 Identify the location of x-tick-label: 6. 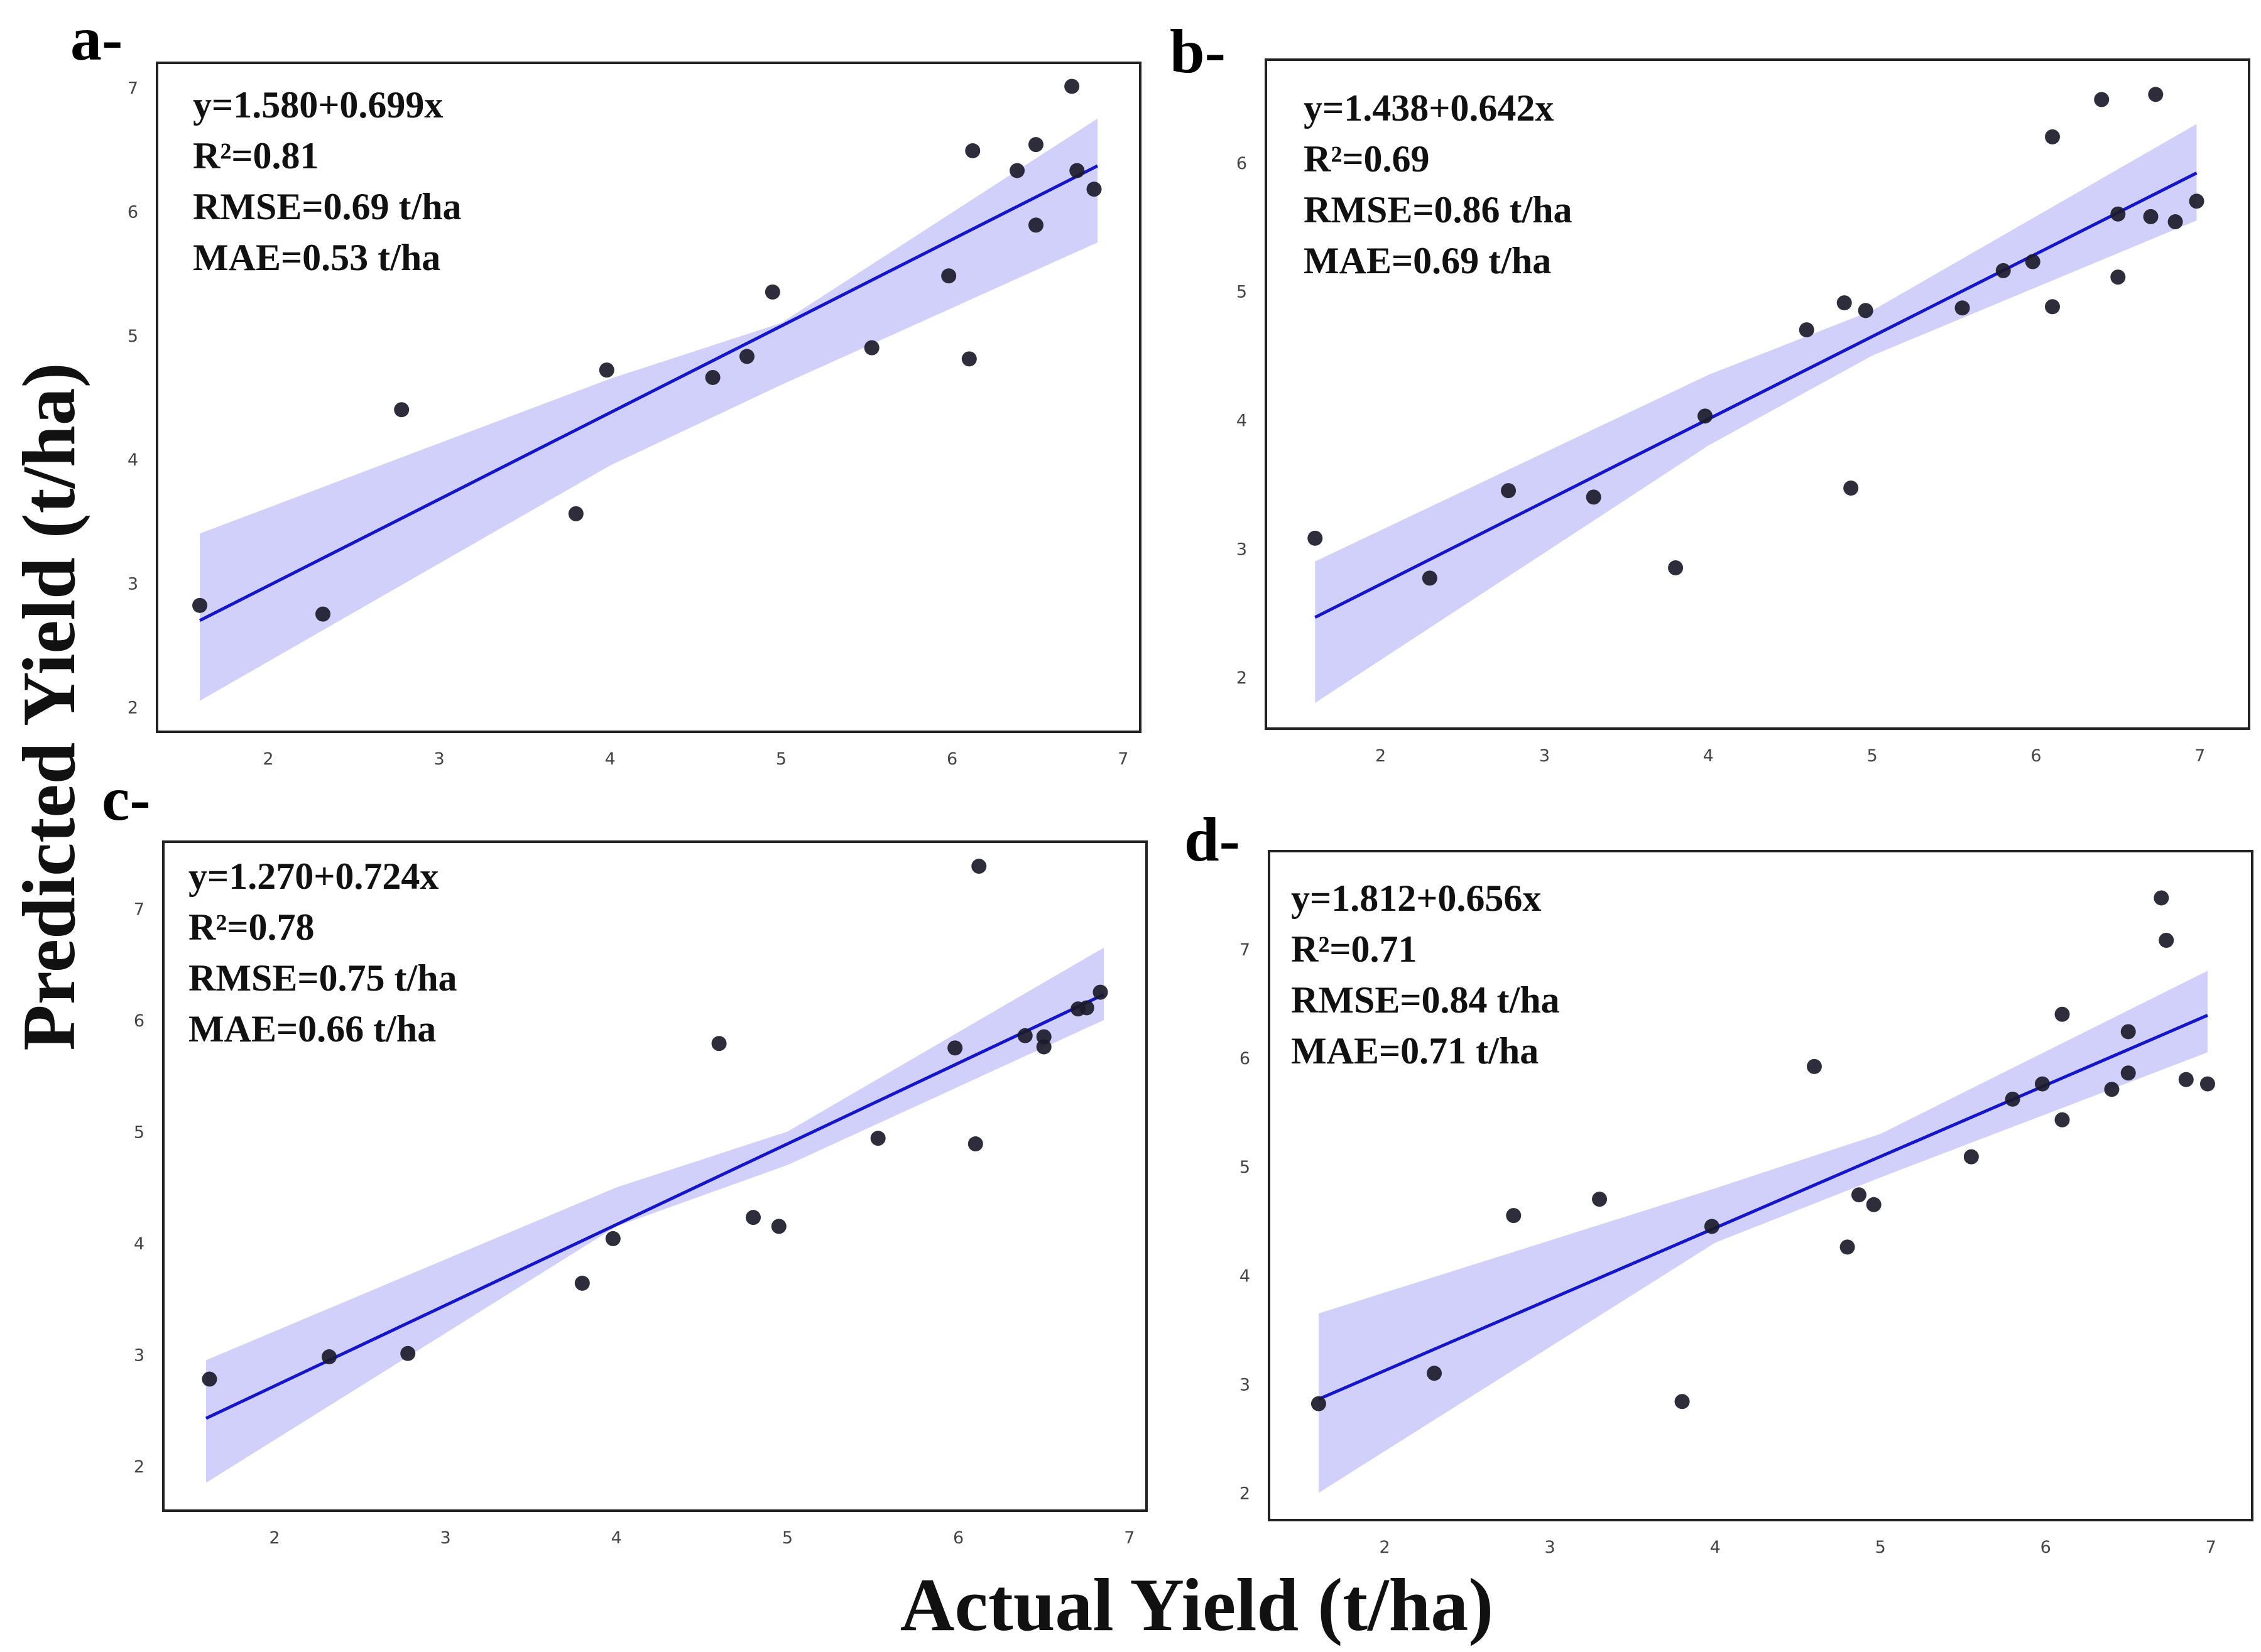
(952, 759).